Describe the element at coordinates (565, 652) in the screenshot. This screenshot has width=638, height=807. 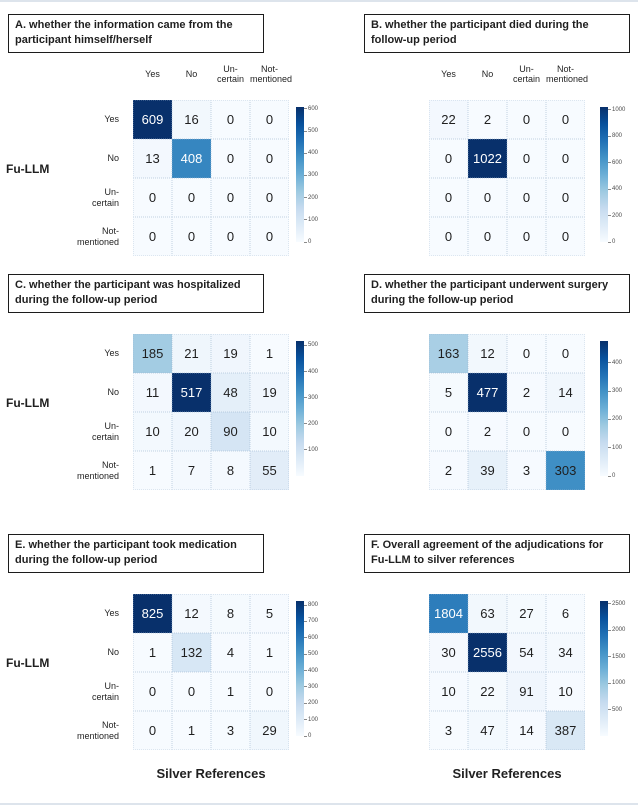
I see `matrix-cell-F-2-4: 34` at that location.